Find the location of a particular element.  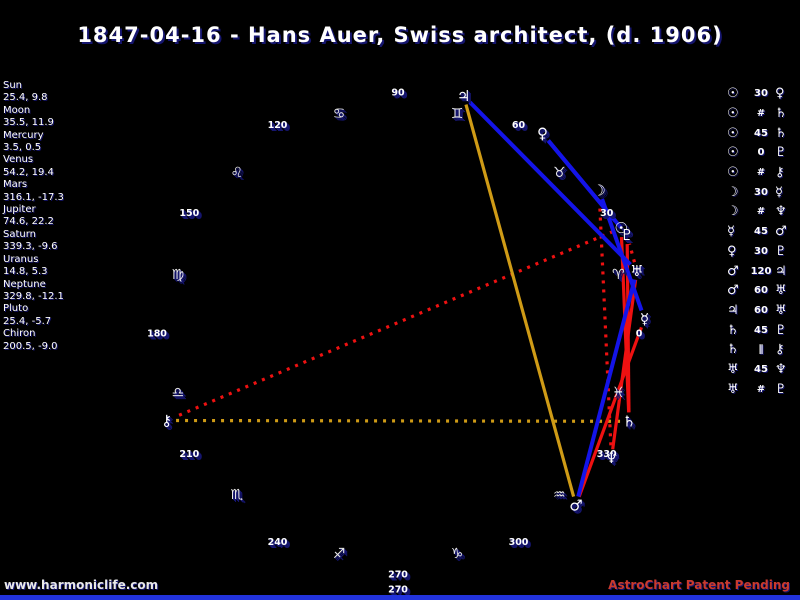

planet-glyph-jupiter: ♃ is located at coordinates (465, 98).